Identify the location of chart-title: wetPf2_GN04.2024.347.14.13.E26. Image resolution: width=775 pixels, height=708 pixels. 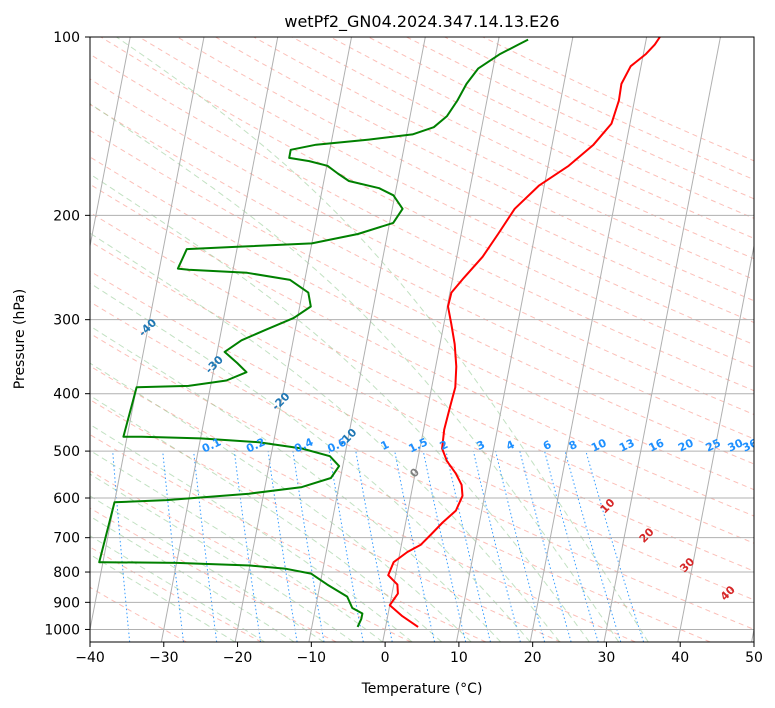
(421, 22).